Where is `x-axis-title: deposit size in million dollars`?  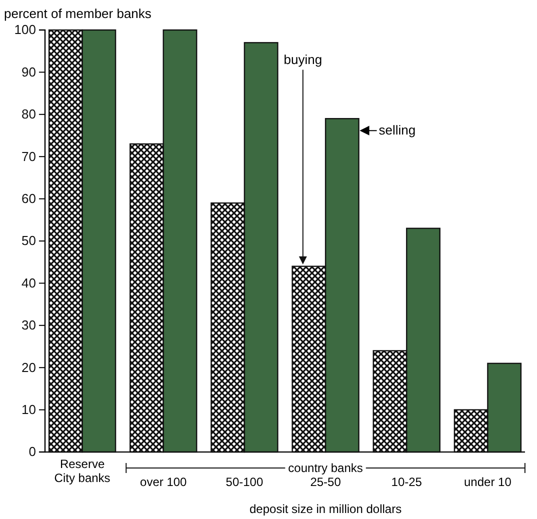
x-axis-title: deposit size in million dollars is located at coordinates (326, 509).